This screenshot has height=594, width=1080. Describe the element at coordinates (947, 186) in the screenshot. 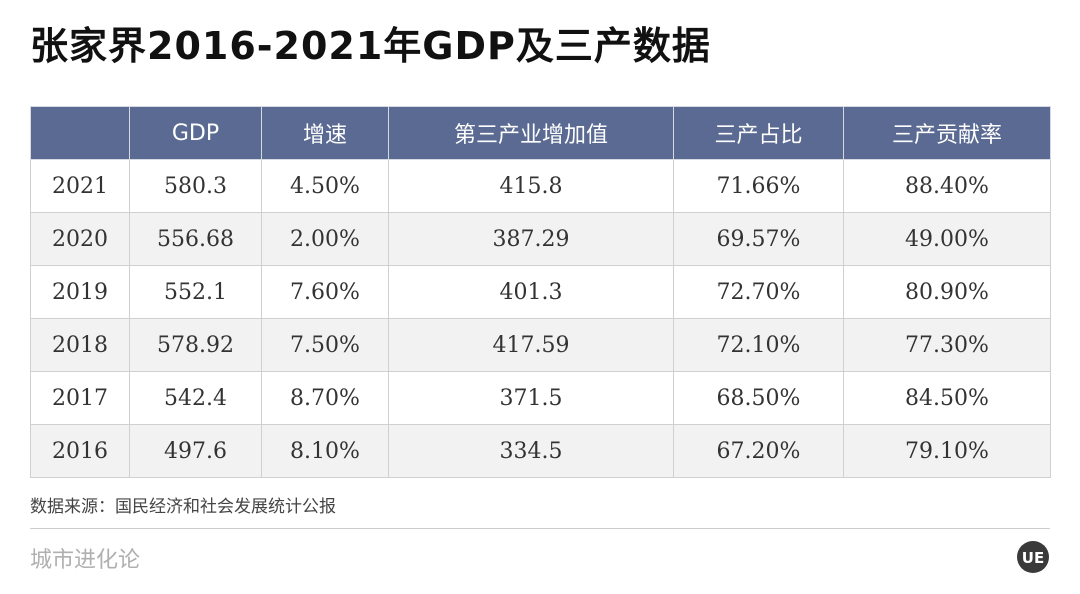

I see `table-cell-tertiary-contribution: 88.40%` at that location.